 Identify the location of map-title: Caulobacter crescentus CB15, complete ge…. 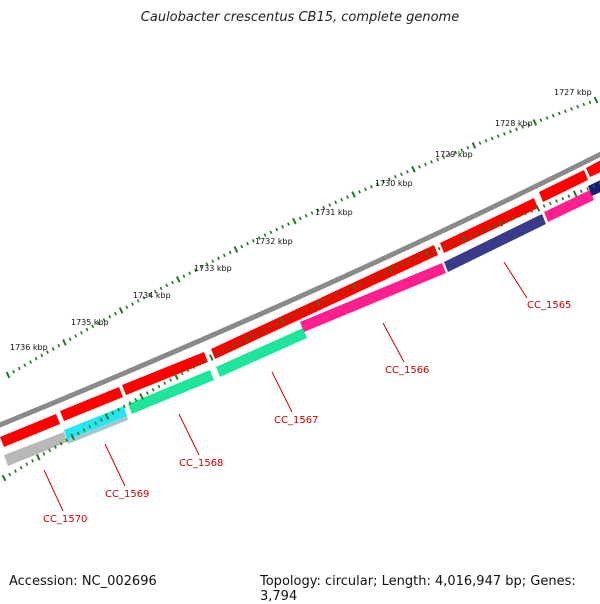
(300, 17).